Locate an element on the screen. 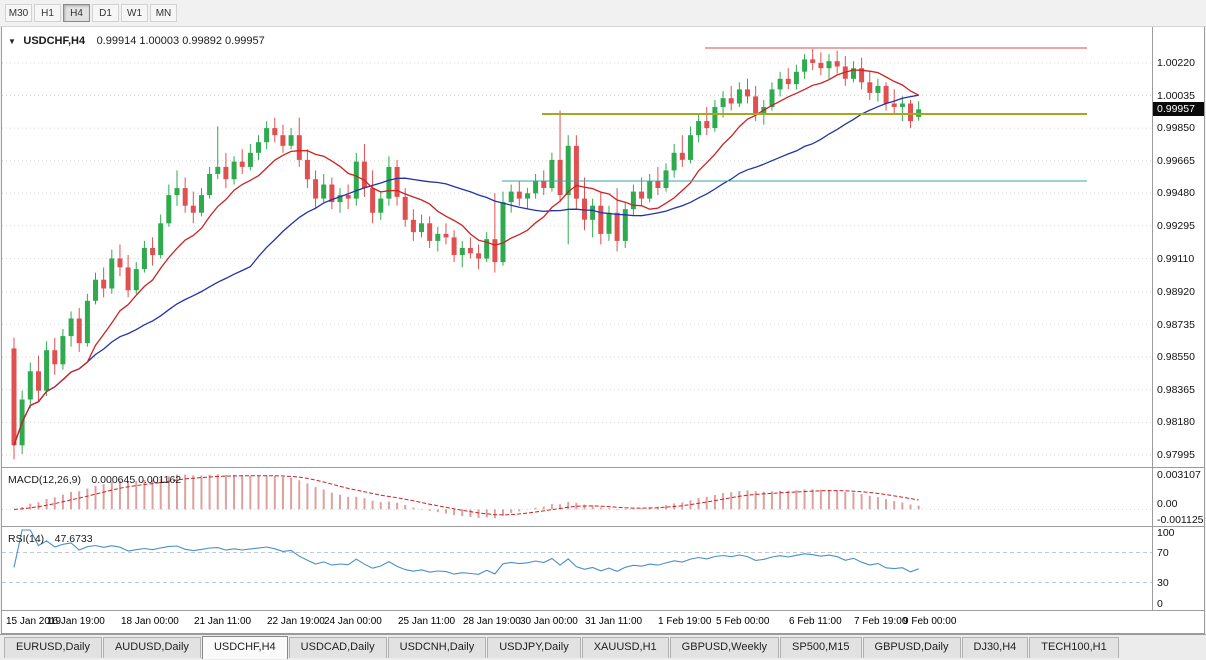 Image resolution: width=1206 pixels, height=660 pixels. price-axis-label: 1.00220 is located at coordinates (1176, 63).